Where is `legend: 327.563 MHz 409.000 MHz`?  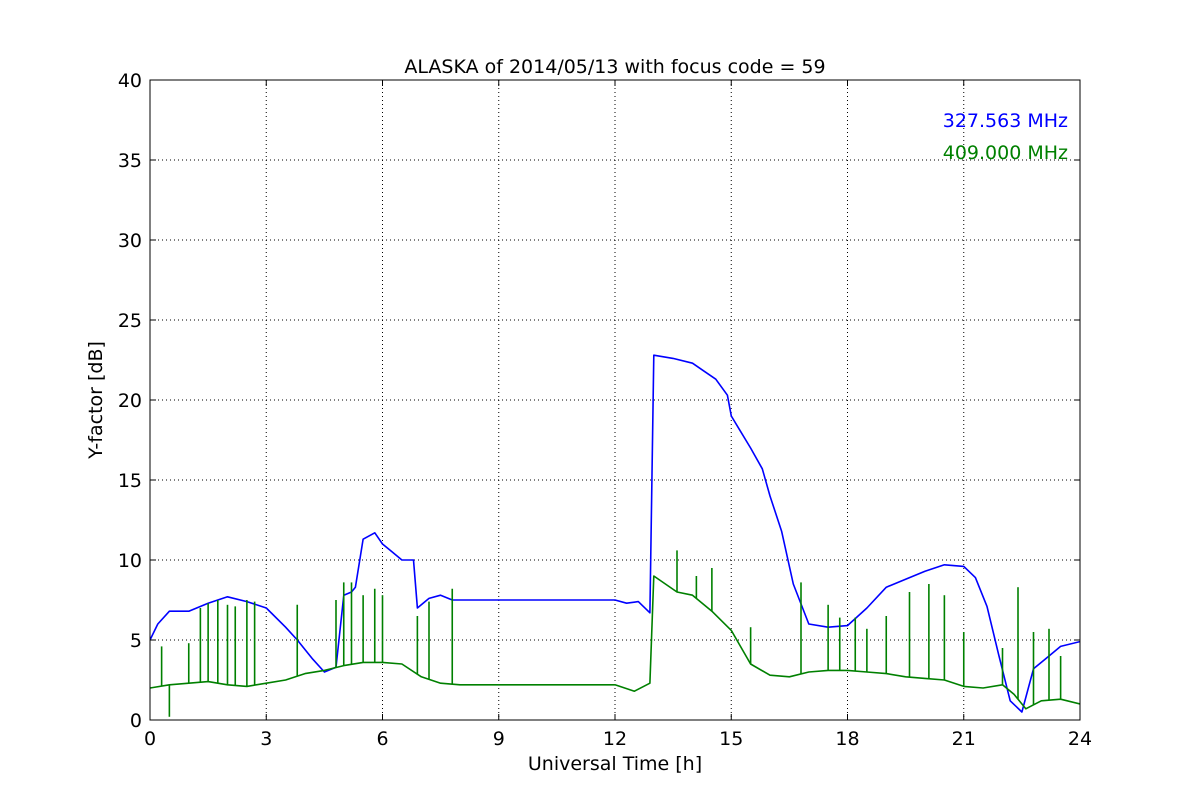 legend: 327.563 MHz 409.000 MHz is located at coordinates (1005, 137).